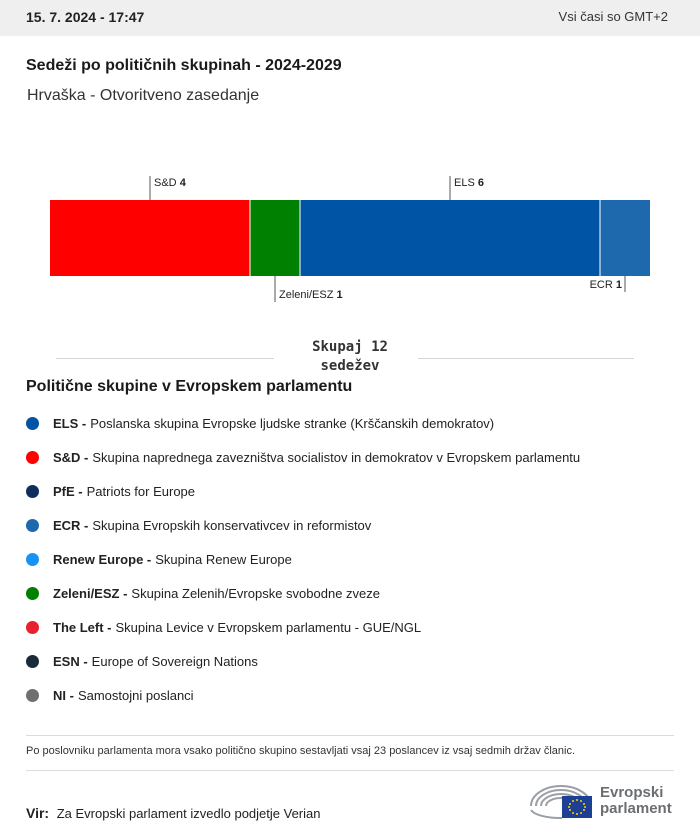 The height and width of the screenshot is (838, 700). What do you see at coordinates (71, 457) in the screenshot?
I see `legend-abbr: S&D -` at bounding box center [71, 457].